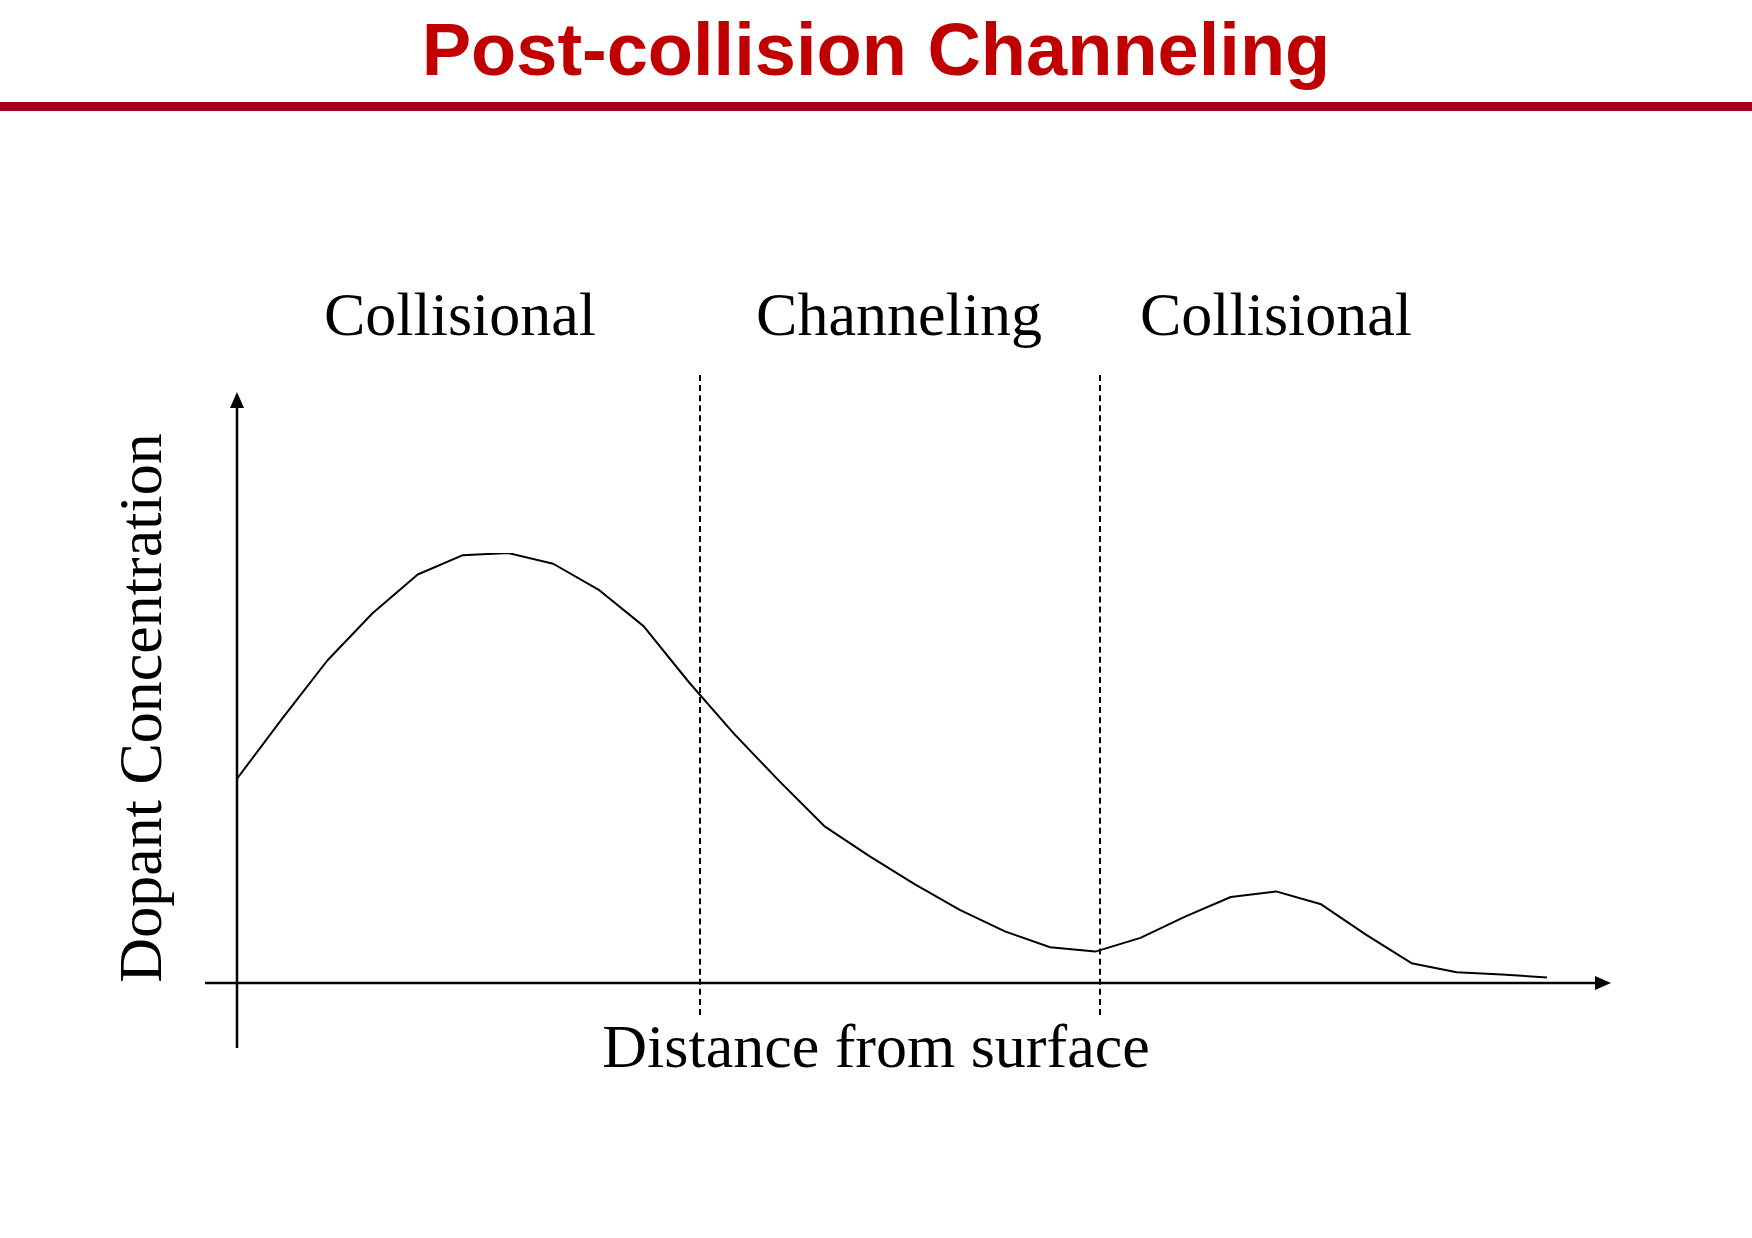 This screenshot has width=1752, height=1238. What do you see at coordinates (140, 708) in the screenshot?
I see `y-axis-title: Dopant Concentration` at bounding box center [140, 708].